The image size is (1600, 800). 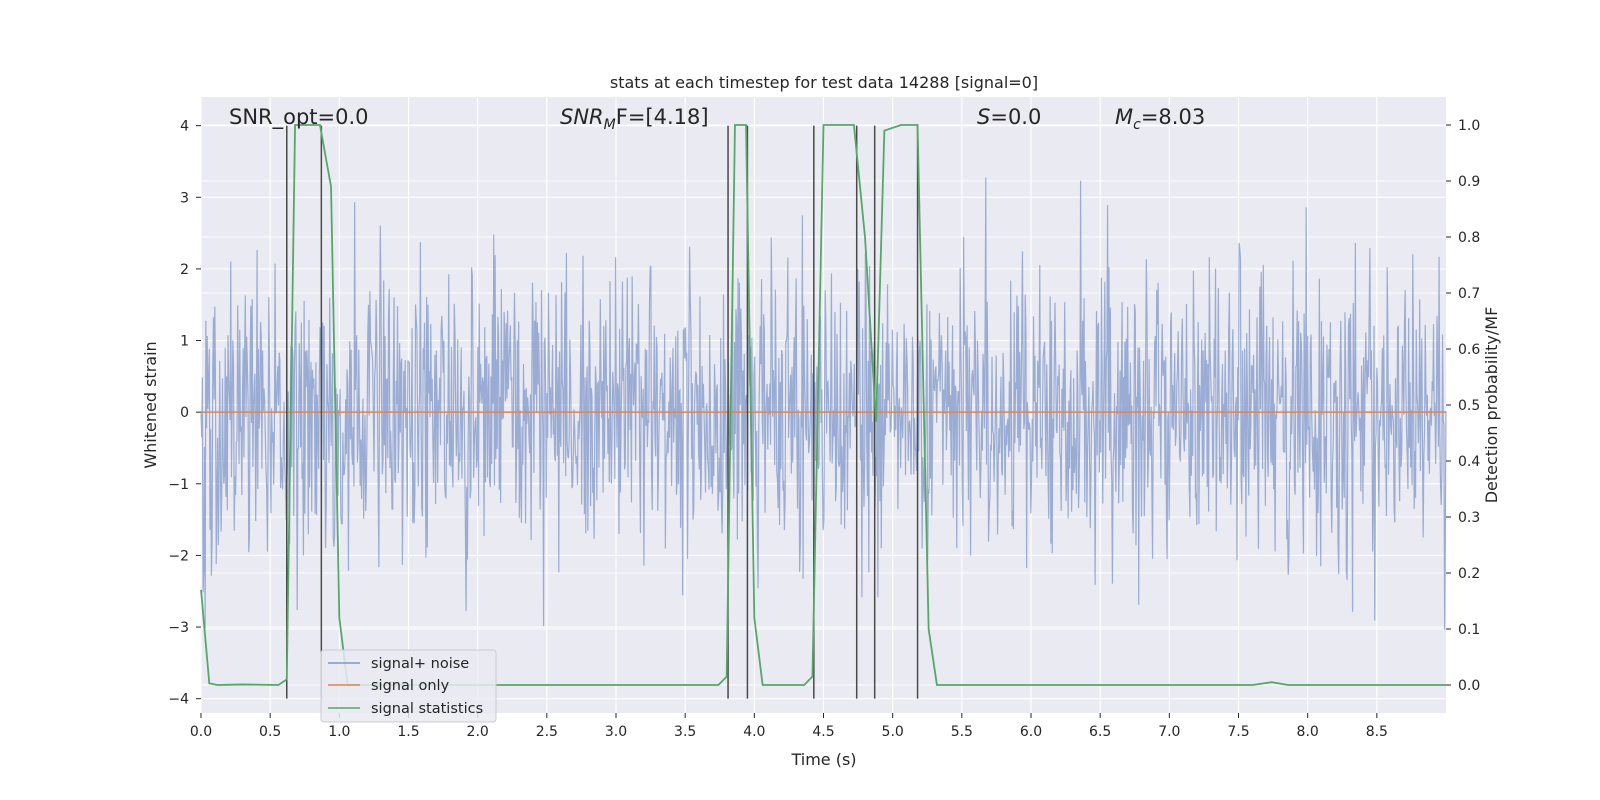 What do you see at coordinates (1031, 732) in the screenshot?
I see `x-tick-label: 6.0` at bounding box center [1031, 732].